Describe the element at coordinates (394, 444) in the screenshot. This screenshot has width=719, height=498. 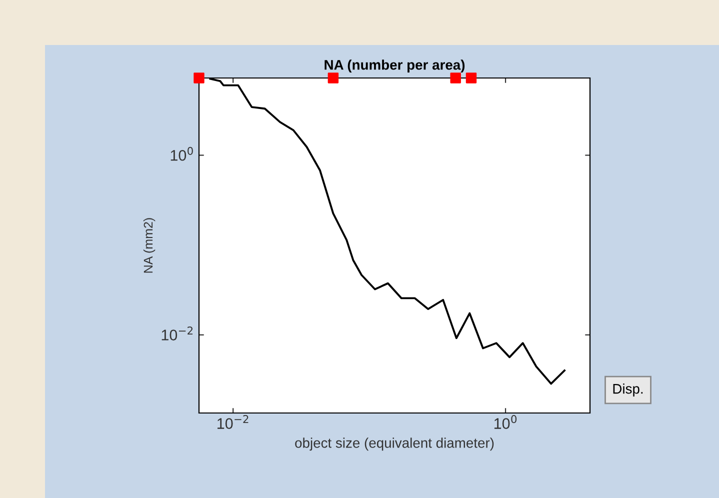
I see `x-axis-title: object size (equivalent diameter)` at that location.